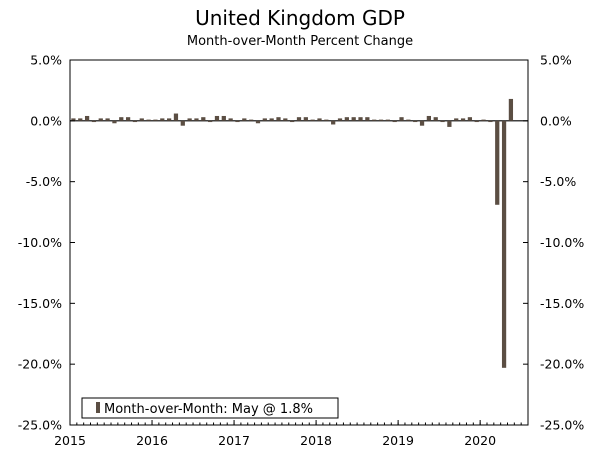  I want to click on x-tick-label: 2015, so click(70, 440).